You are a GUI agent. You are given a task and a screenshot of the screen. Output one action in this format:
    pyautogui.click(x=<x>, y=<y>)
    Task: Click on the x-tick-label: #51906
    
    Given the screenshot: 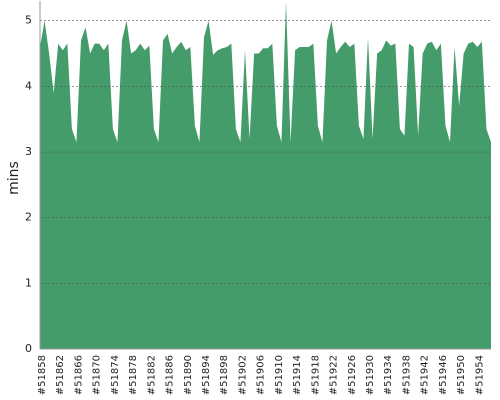 What is the action you would take?
    pyautogui.click(x=261, y=375)
    